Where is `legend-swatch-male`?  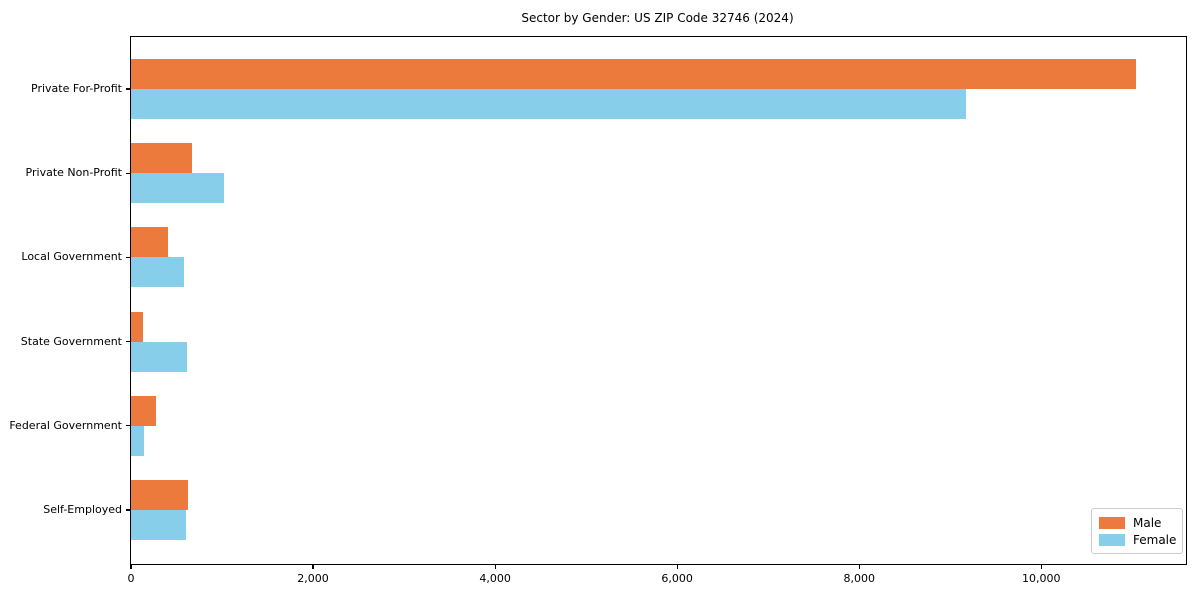
legend-swatch-male is located at coordinates (1112, 522).